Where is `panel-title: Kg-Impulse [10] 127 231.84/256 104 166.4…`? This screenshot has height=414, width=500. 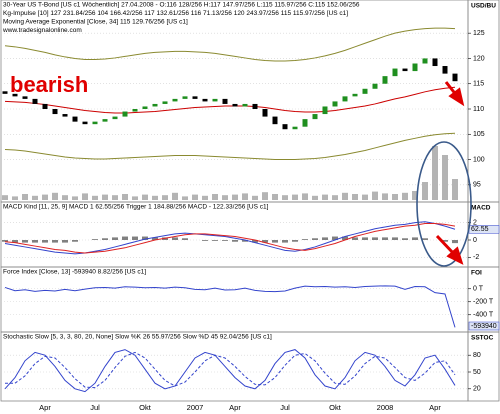
panel-title: Kg-Impulse [10] 127 231.84/256 104 166.4… is located at coordinates (175, 13).